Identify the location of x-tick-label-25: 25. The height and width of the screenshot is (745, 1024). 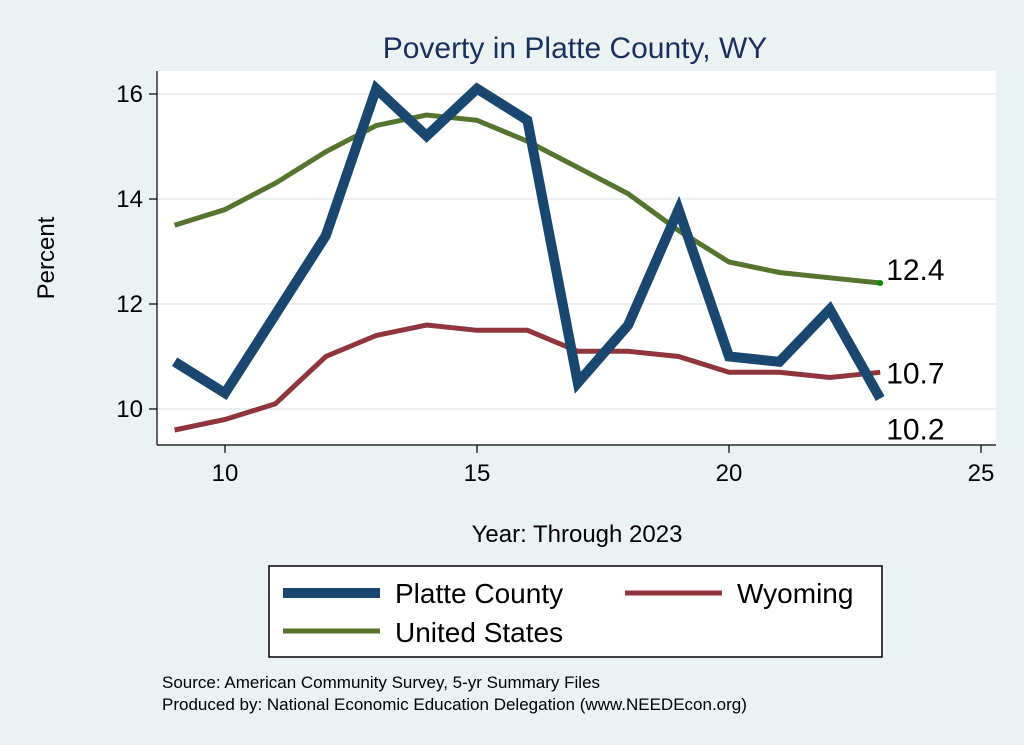
(981, 473).